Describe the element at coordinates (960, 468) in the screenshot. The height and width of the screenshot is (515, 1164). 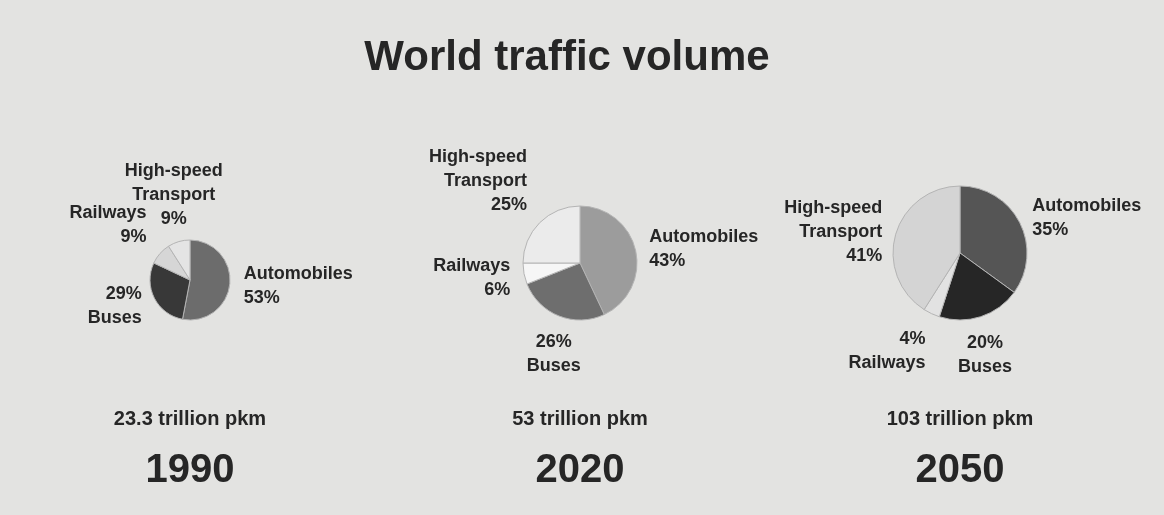
I see `text: 2050` at that location.